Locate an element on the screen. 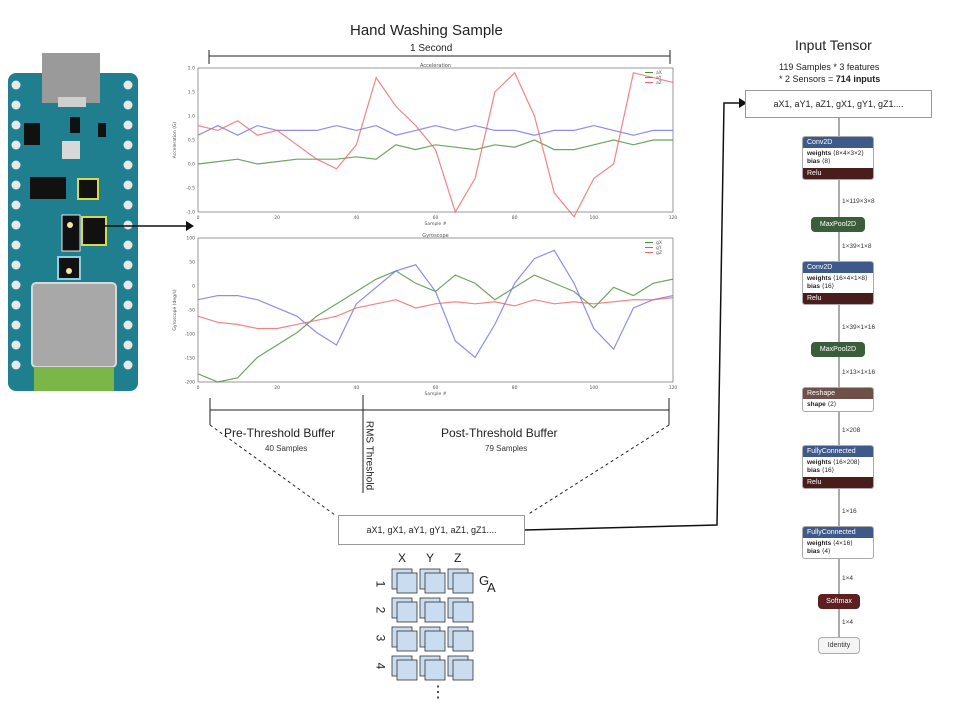 The height and width of the screenshot is (720, 960). gyro-x-tick: 120 is located at coordinates (673, 388).